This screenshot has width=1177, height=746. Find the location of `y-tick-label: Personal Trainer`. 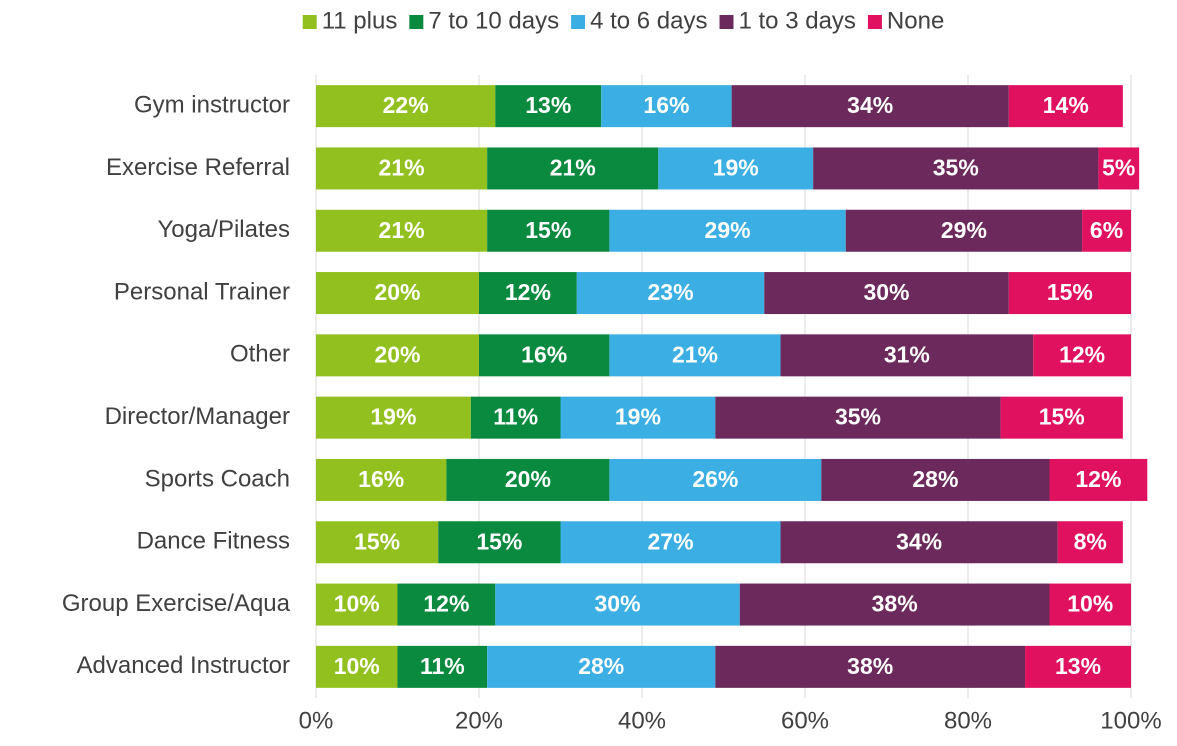

y-tick-label: Personal Trainer is located at coordinates (202, 291).